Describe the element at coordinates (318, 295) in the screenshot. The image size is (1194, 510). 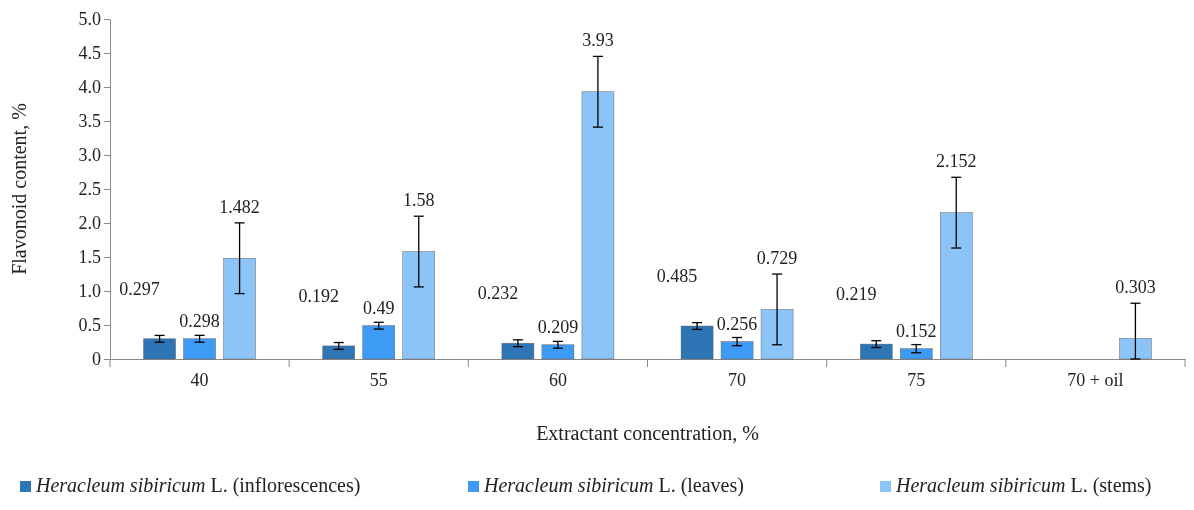
I see `data-label: 0.192` at that location.